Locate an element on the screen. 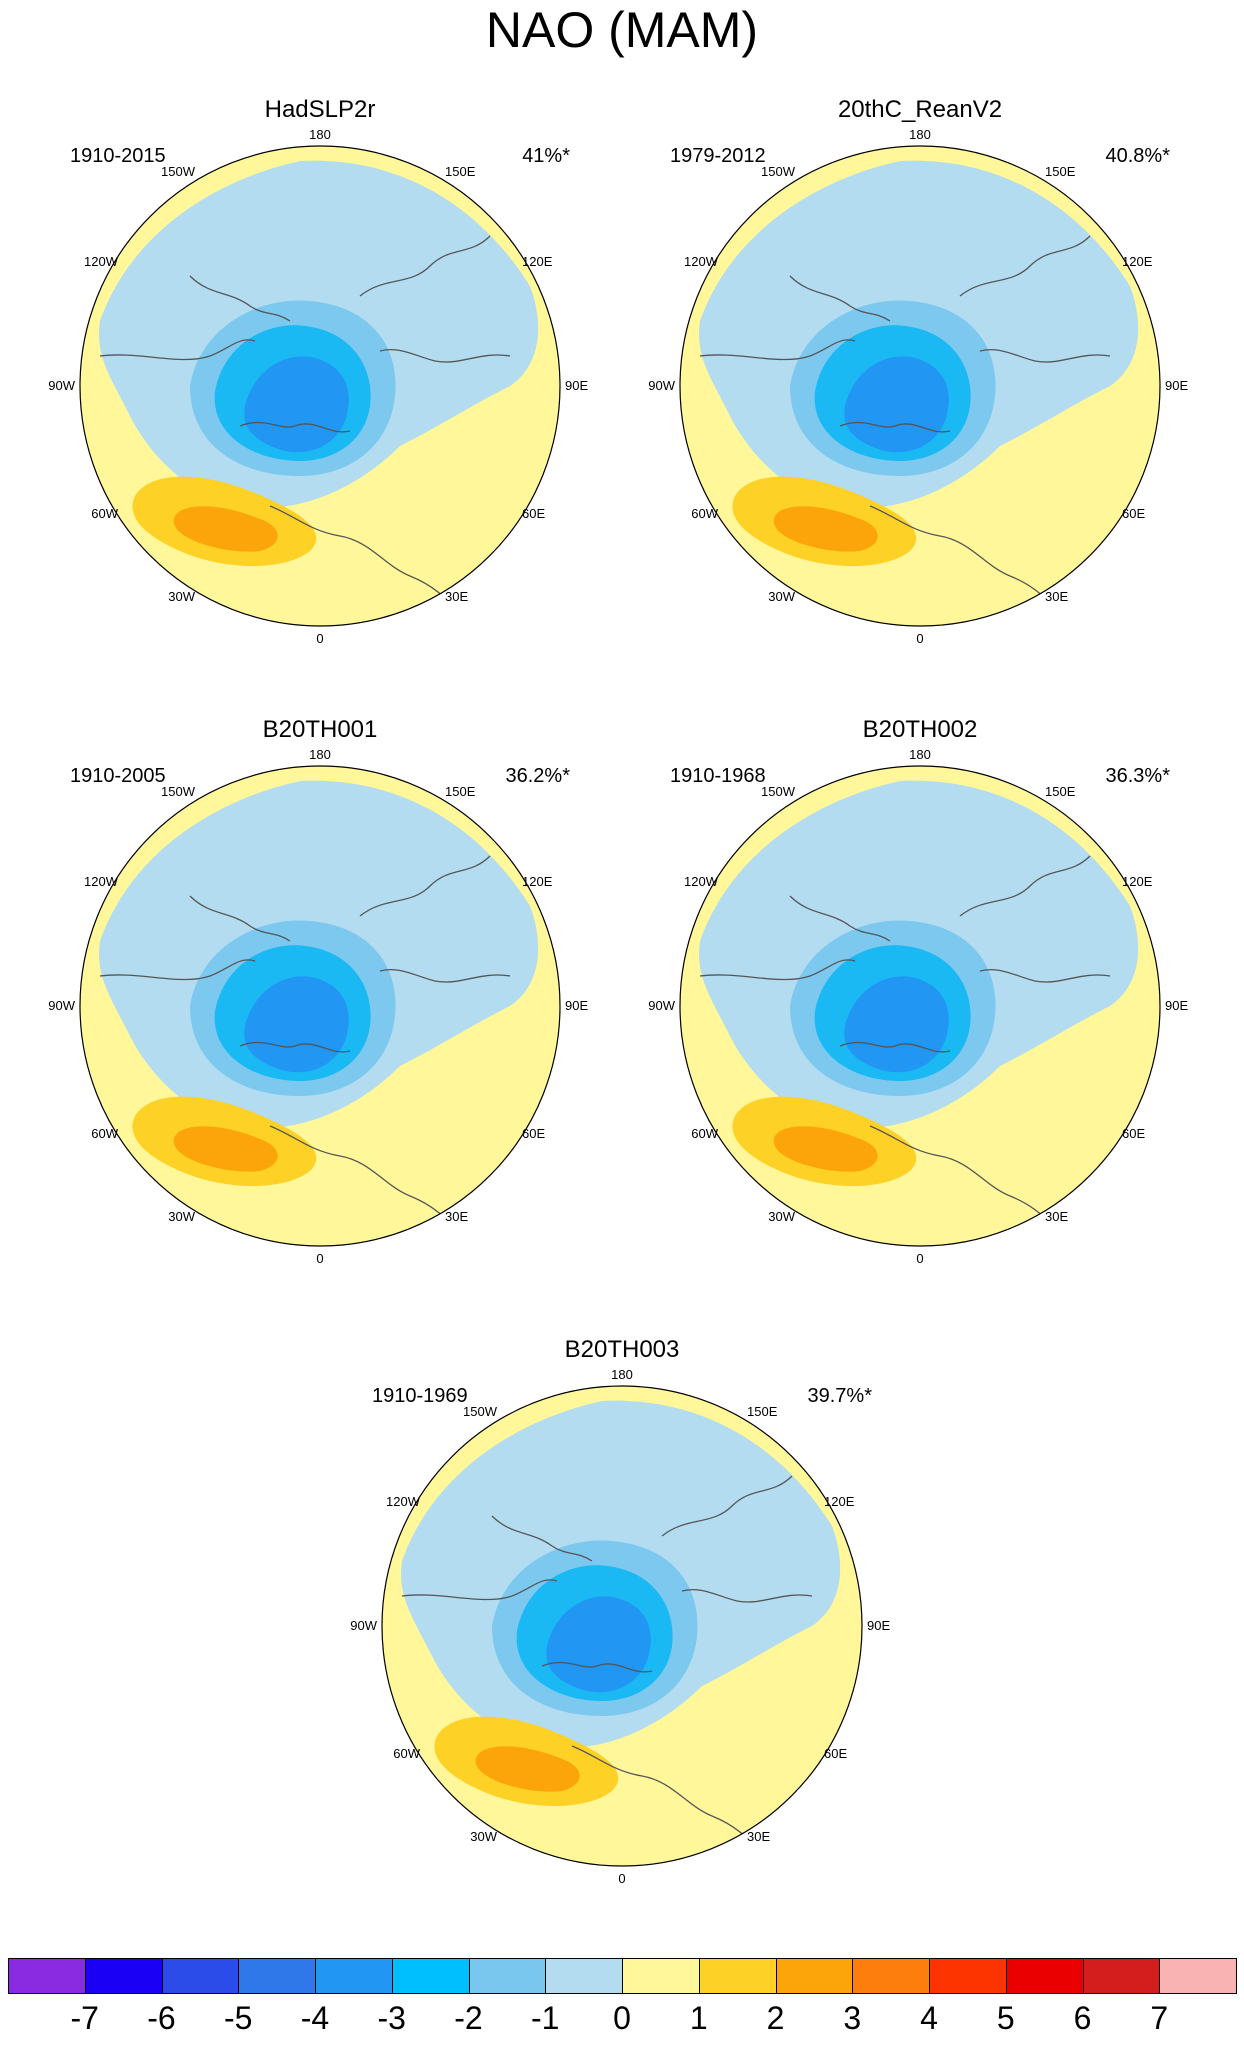 The image size is (1244, 2046). panel-20thc-reanv2: 20thC_ReanV2 180 0 90W 90E 3 is located at coordinates (920, 396).